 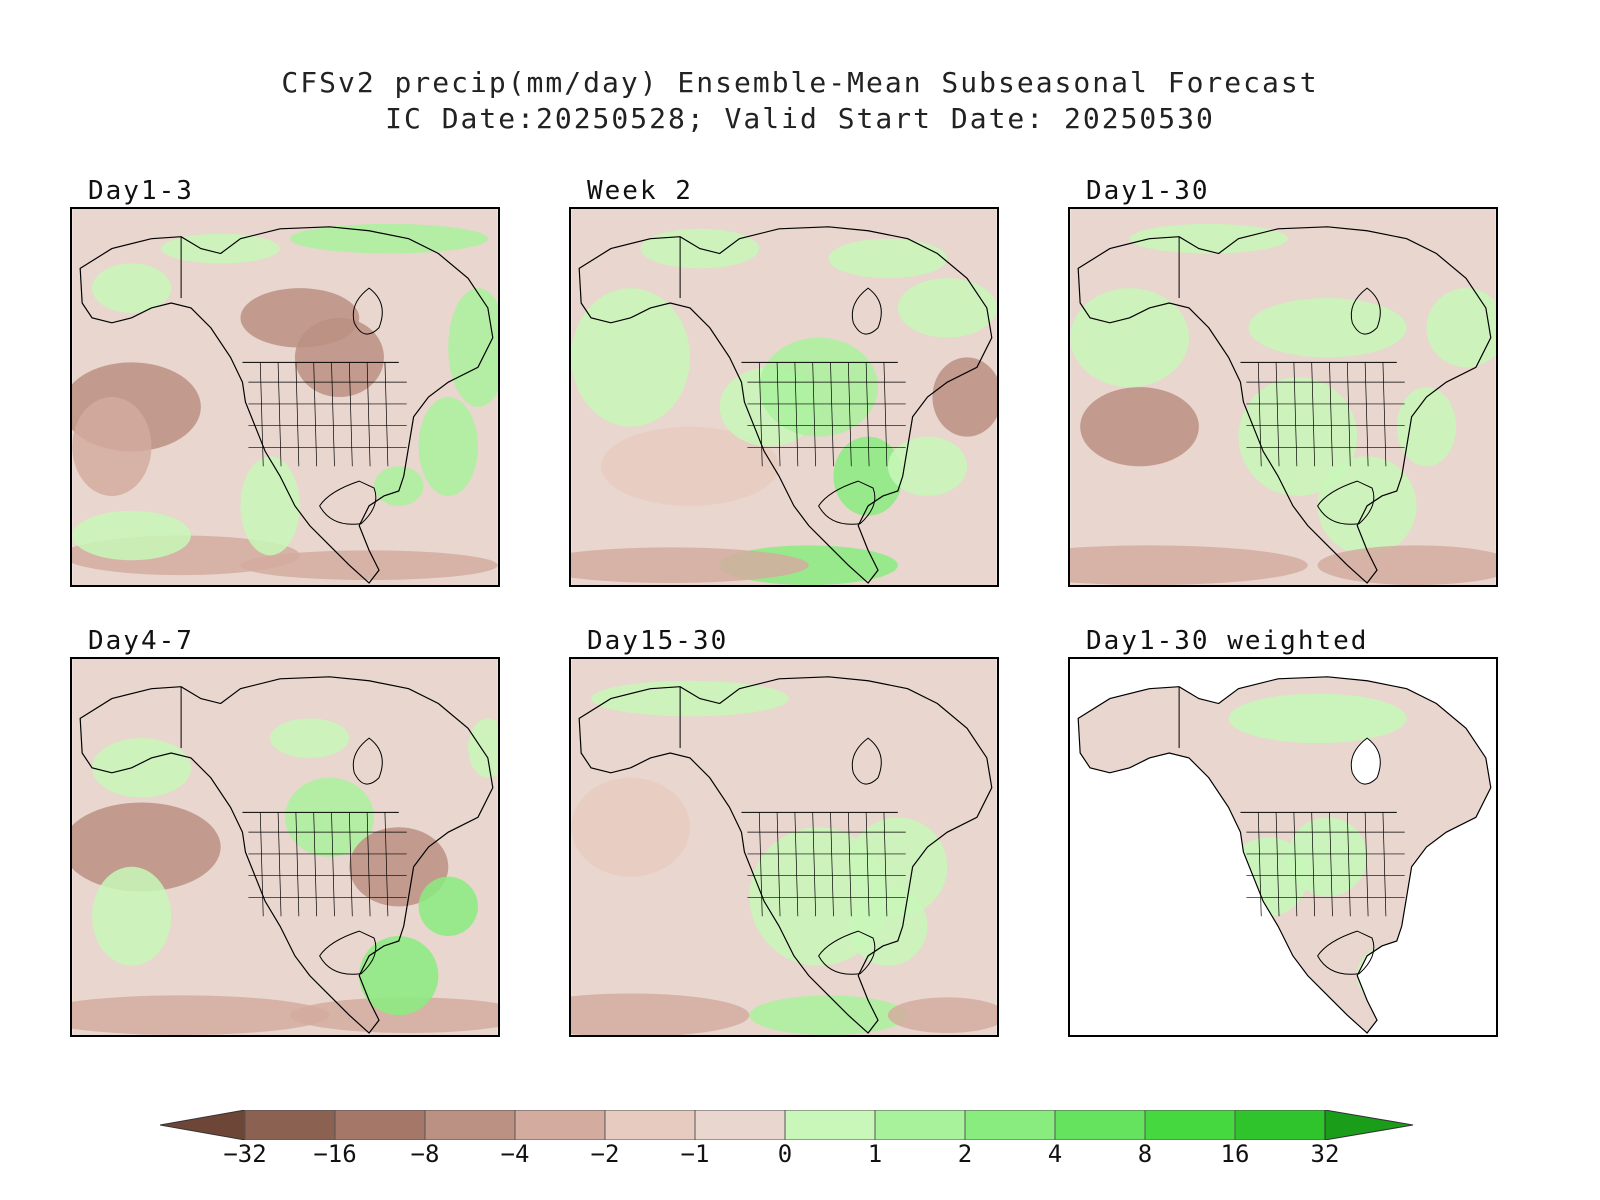 I want to click on colorbar-tick-label: −2, so click(x=605, y=1154).